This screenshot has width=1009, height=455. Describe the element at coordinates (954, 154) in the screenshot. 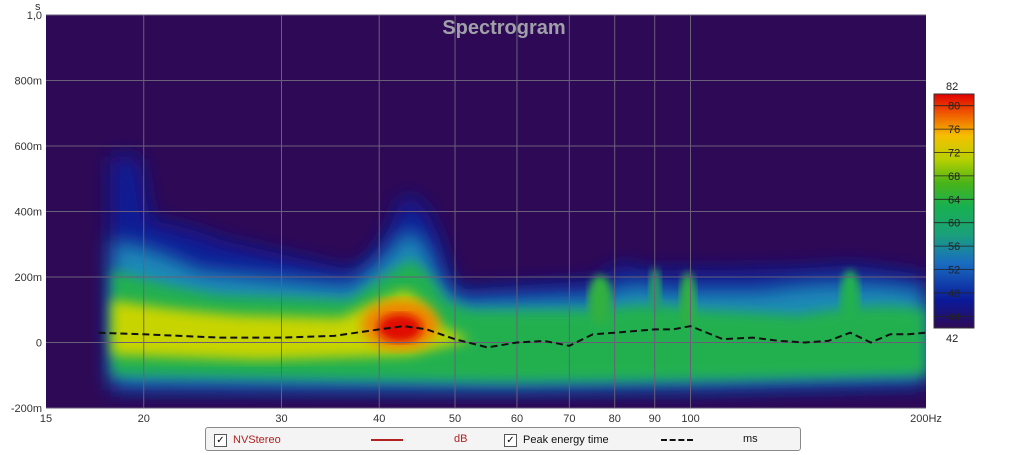

I see `colorbar-tick-label: 72` at that location.